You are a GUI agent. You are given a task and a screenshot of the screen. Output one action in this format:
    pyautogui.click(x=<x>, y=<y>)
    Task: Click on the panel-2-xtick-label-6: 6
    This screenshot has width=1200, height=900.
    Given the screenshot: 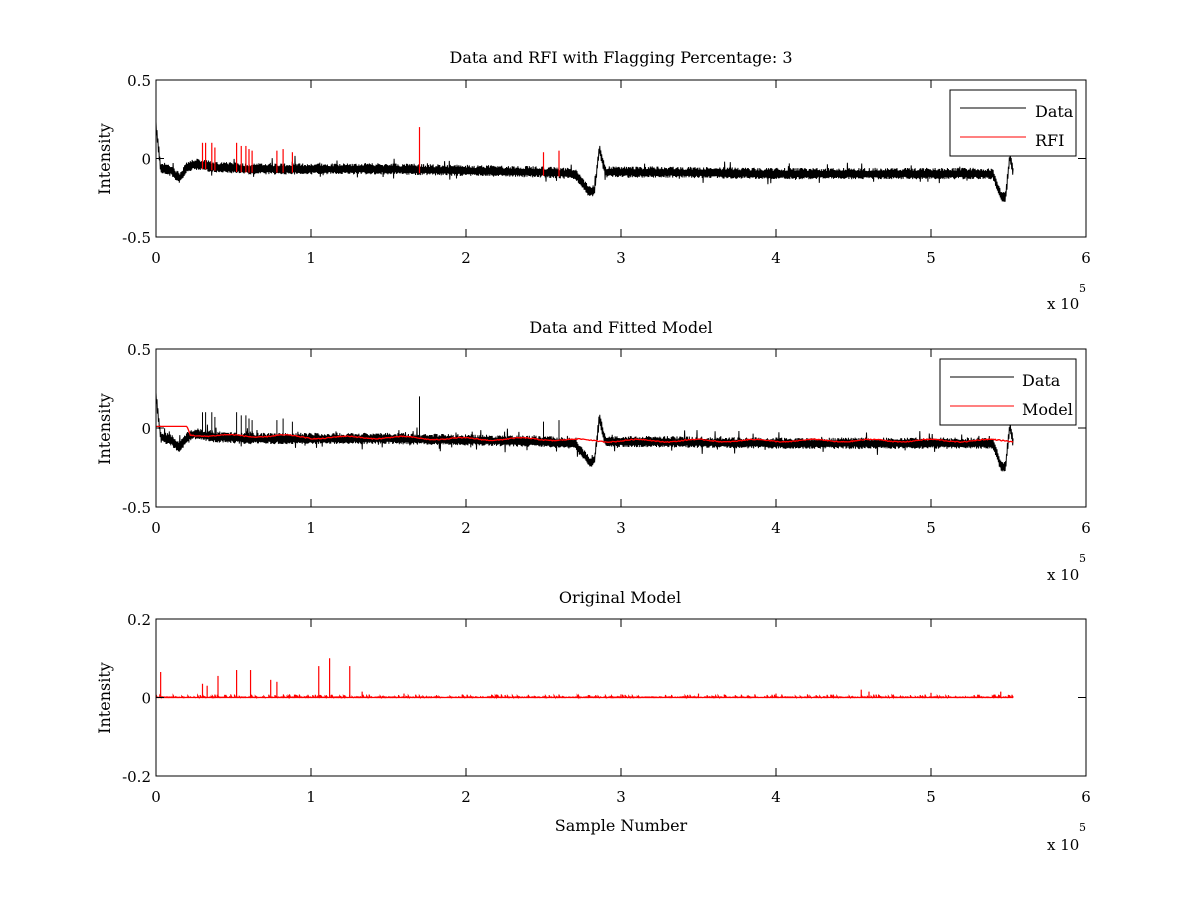 What is the action you would take?
    pyautogui.click(x=1086, y=528)
    